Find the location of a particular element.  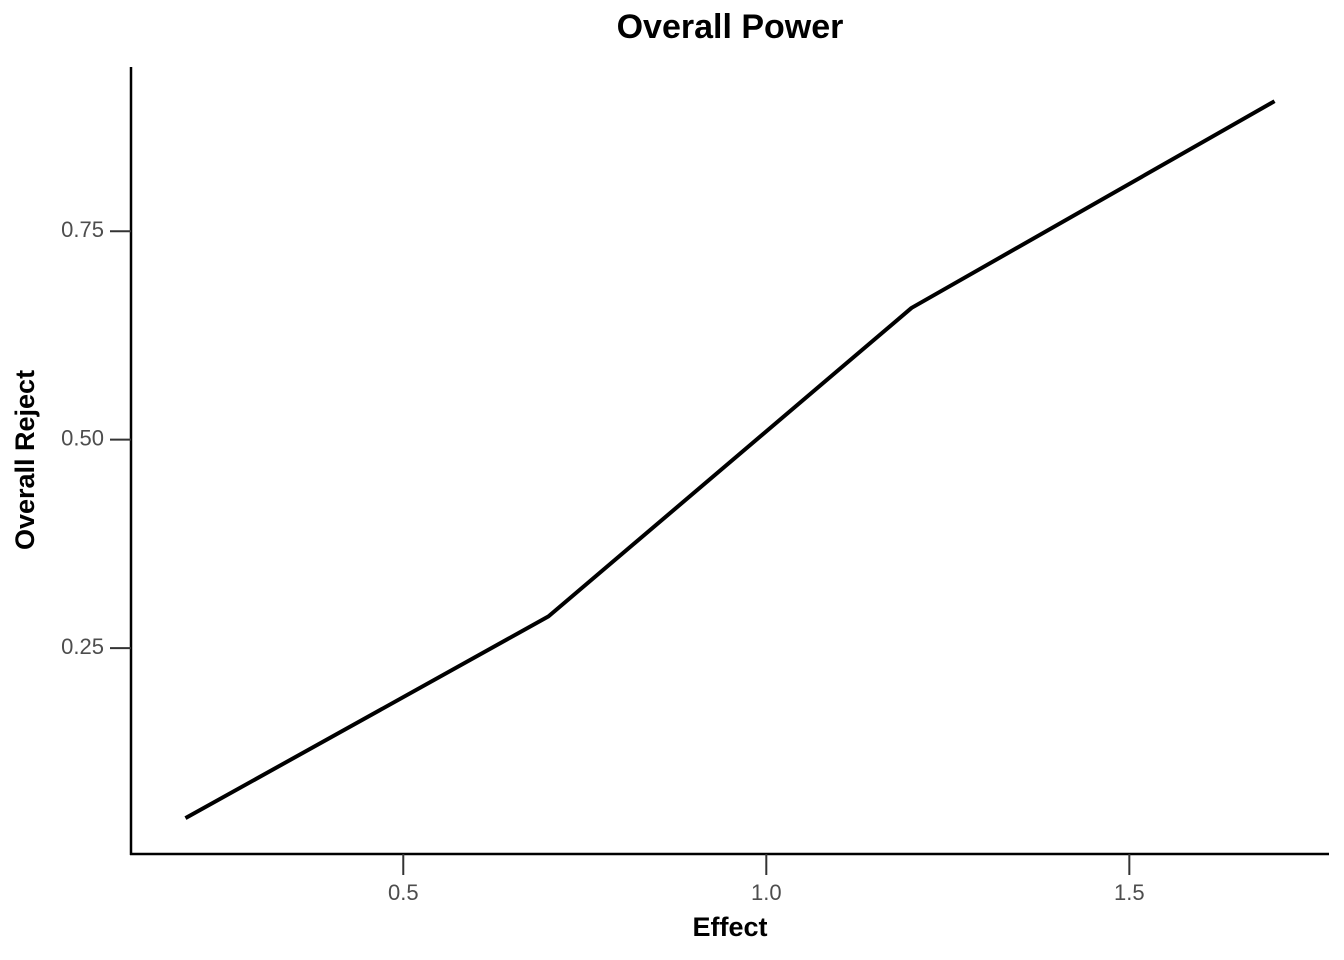

x-tick-label: 0.5 is located at coordinates (403, 892).